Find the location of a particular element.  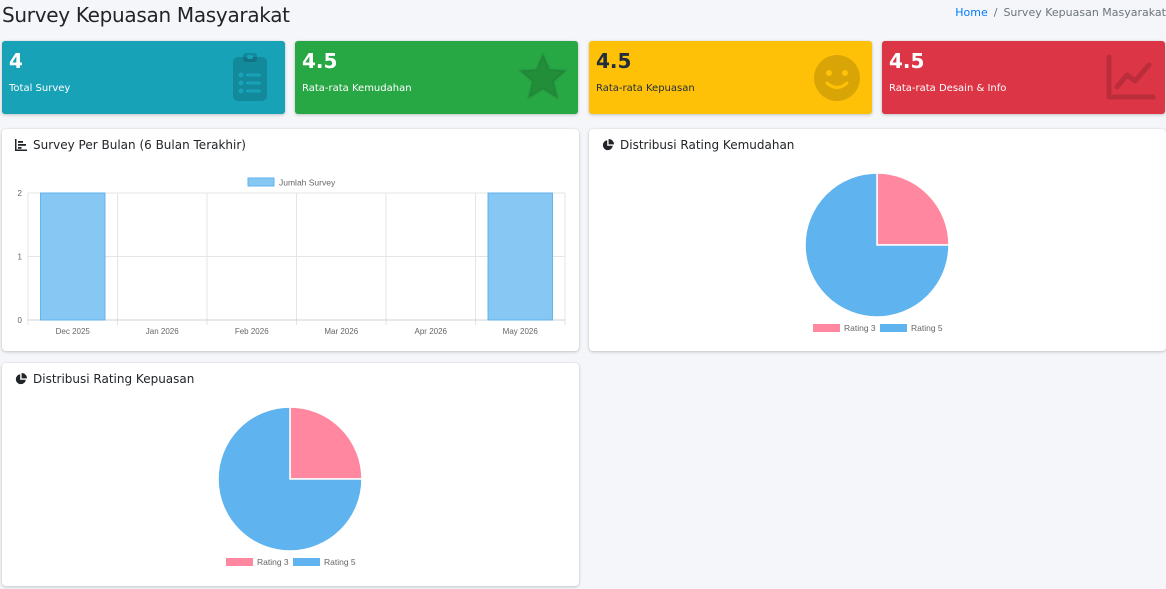

card-title-text: Survey Per Bulan (6 Bulan Terakhir) is located at coordinates (139, 145).